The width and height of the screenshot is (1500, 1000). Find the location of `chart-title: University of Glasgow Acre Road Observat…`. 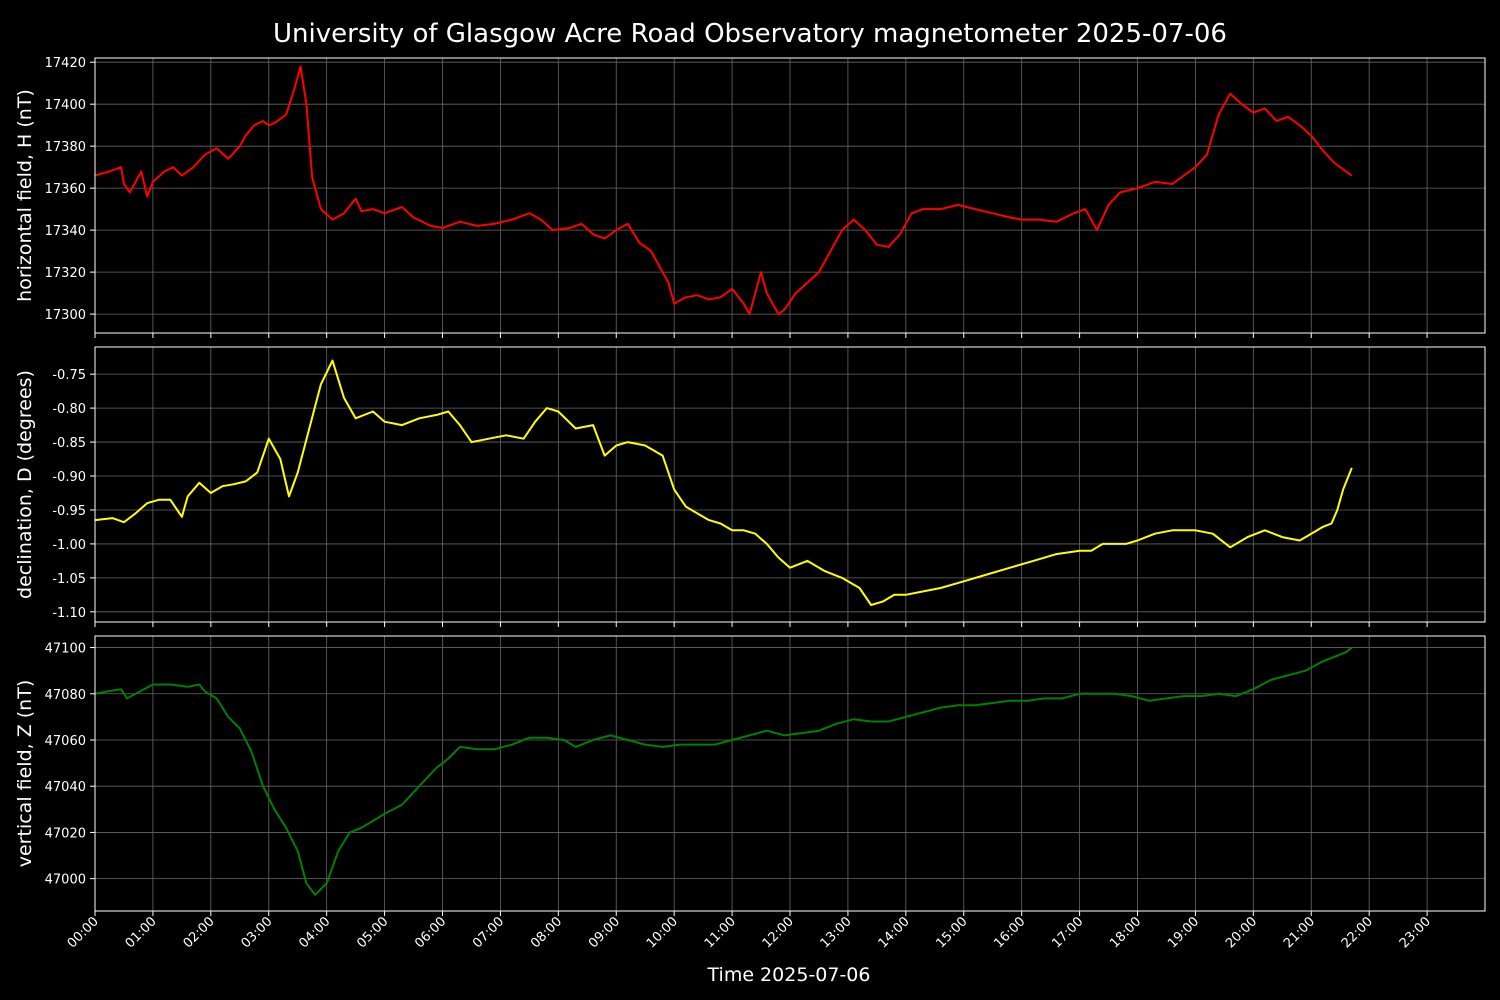

chart-title: University of Glasgow Acre Road Observat… is located at coordinates (750, 34).